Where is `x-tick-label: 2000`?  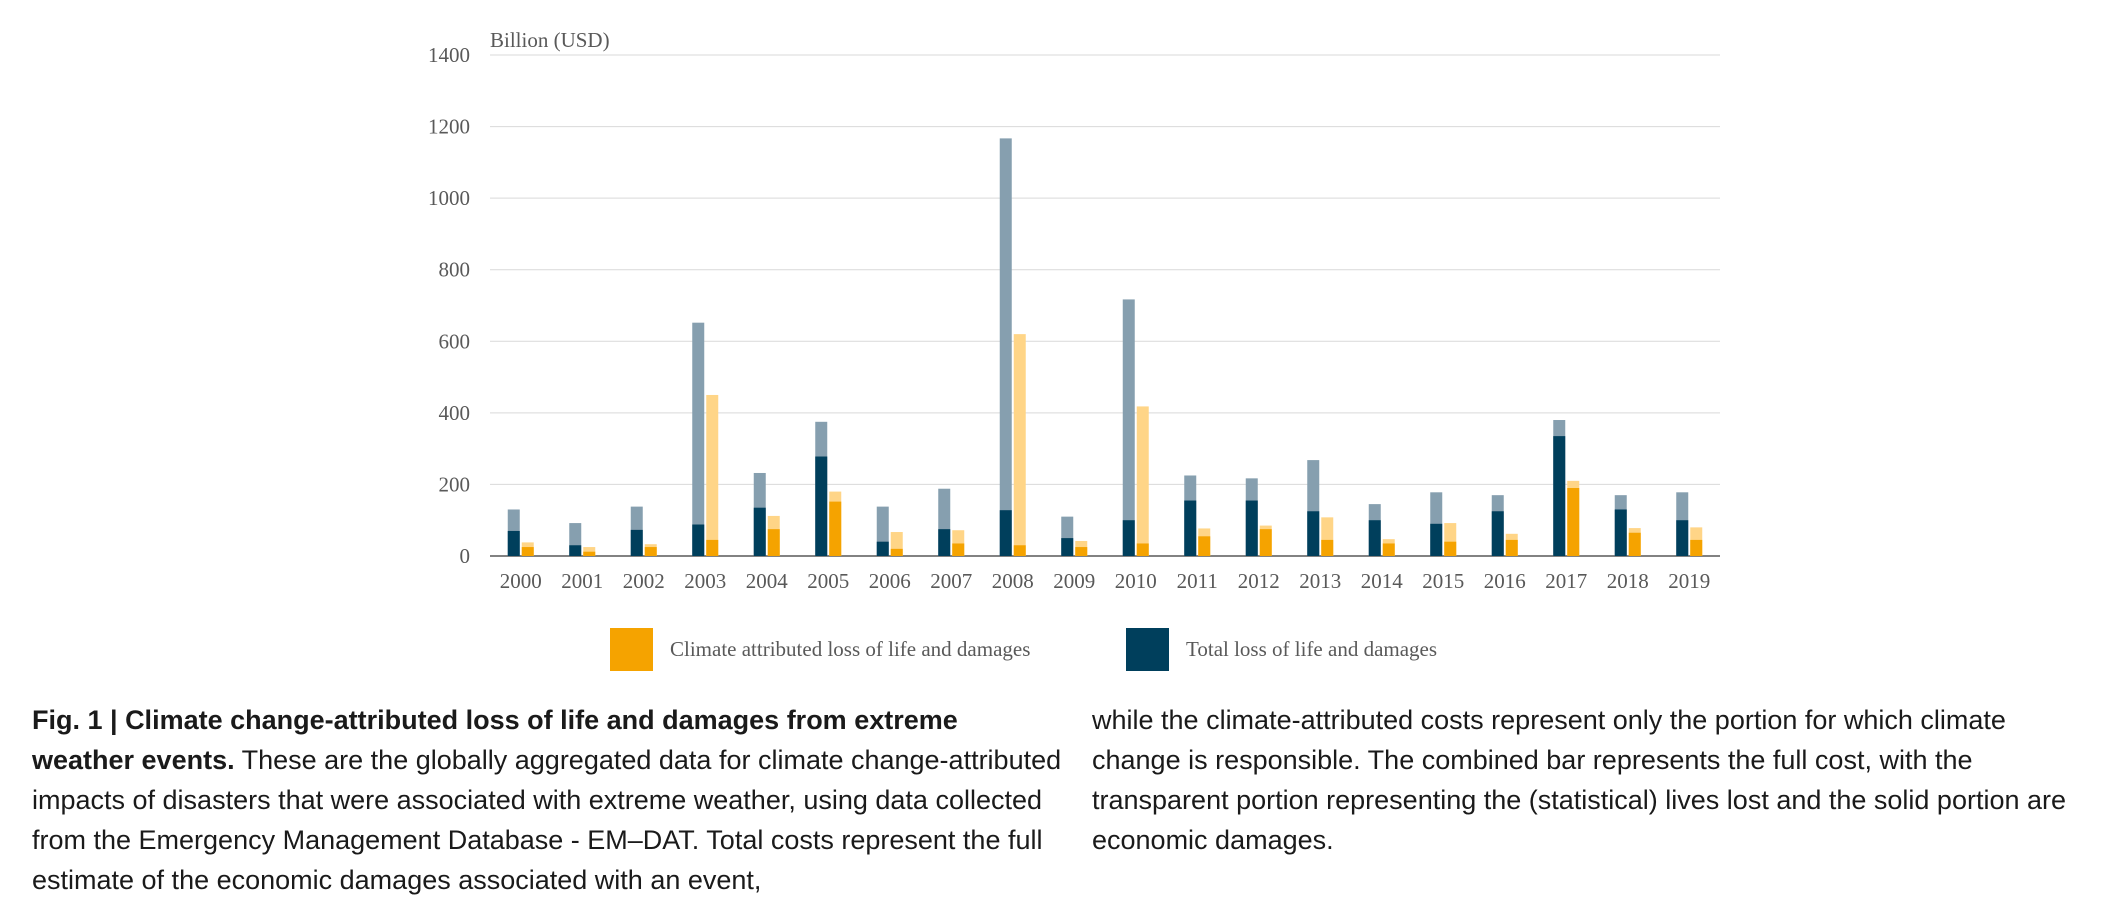 x-tick-label: 2000 is located at coordinates (521, 581).